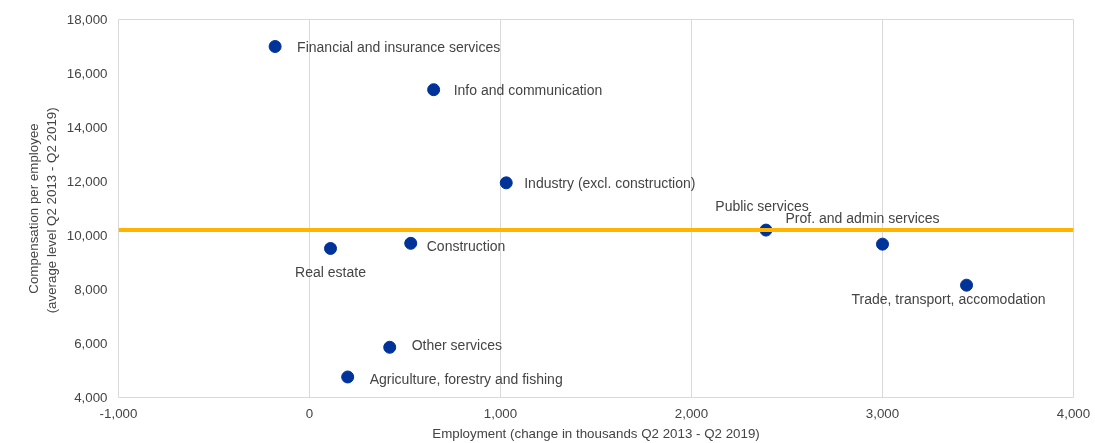 This screenshot has height=443, width=1095. I want to click on annotation: Financial and insurance services, so click(399, 46).